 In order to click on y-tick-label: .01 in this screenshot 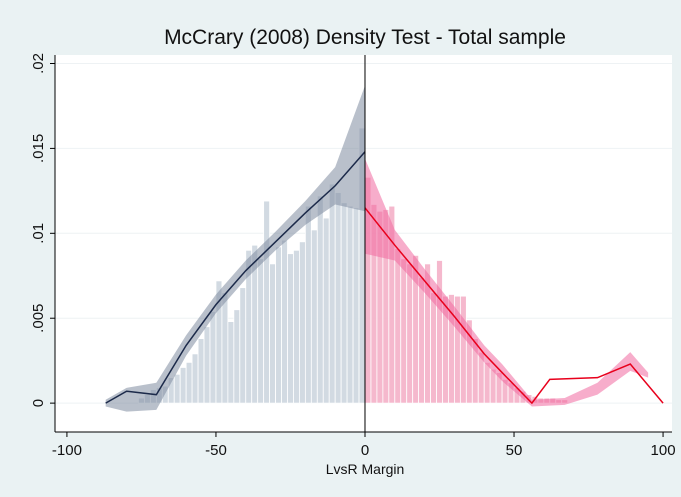, I will do `click(38, 233)`.